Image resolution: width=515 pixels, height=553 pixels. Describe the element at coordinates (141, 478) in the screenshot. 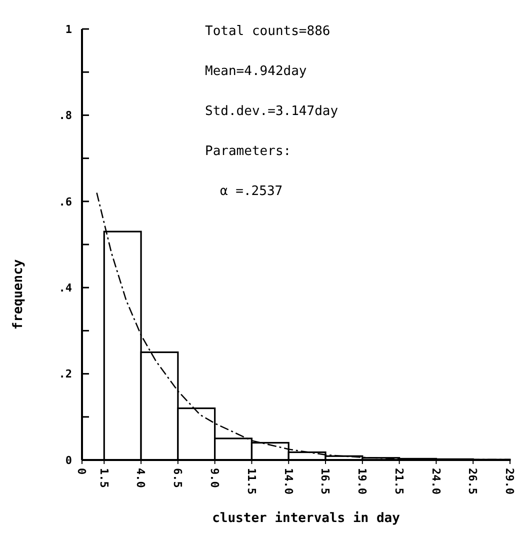

I see `x-tick-label: 4.0` at that location.